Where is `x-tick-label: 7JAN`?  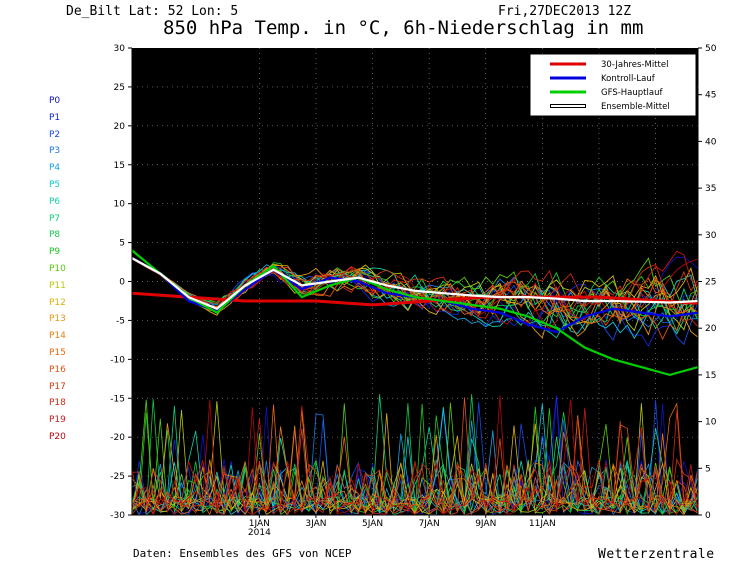
x-tick-label: 7JAN is located at coordinates (429, 524).